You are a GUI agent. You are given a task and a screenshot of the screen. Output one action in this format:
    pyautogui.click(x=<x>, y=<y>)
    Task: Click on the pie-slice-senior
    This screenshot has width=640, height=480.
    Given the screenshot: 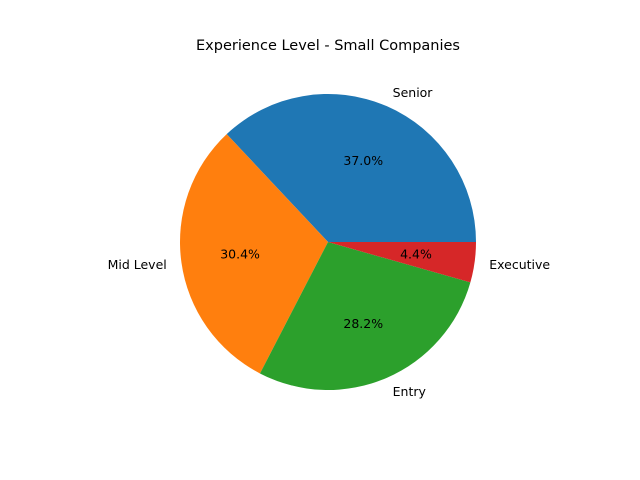 What is the action you would take?
    pyautogui.click(x=351, y=168)
    